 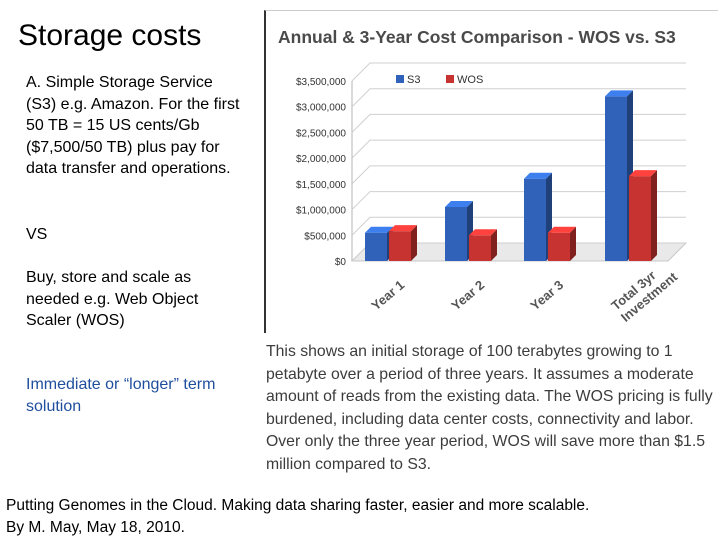 What do you see at coordinates (321, 108) in the screenshot?
I see `y-tick-label: $3,000,000` at bounding box center [321, 108].